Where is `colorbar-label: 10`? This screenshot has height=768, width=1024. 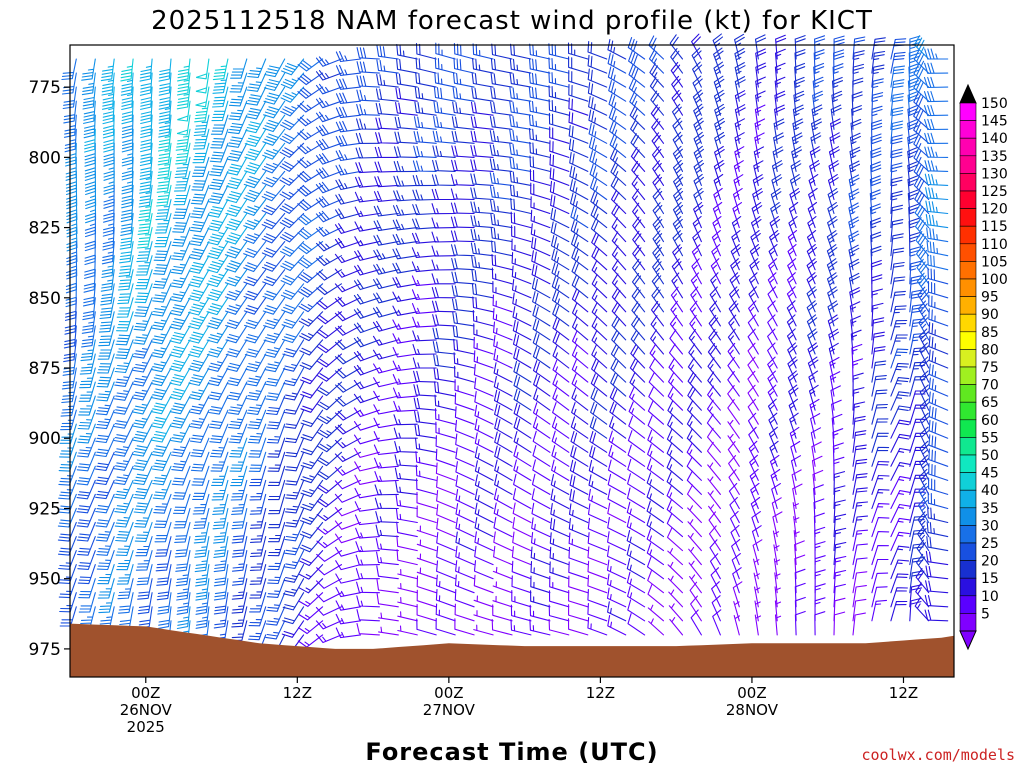 colorbar-label: 10 is located at coordinates (990, 597).